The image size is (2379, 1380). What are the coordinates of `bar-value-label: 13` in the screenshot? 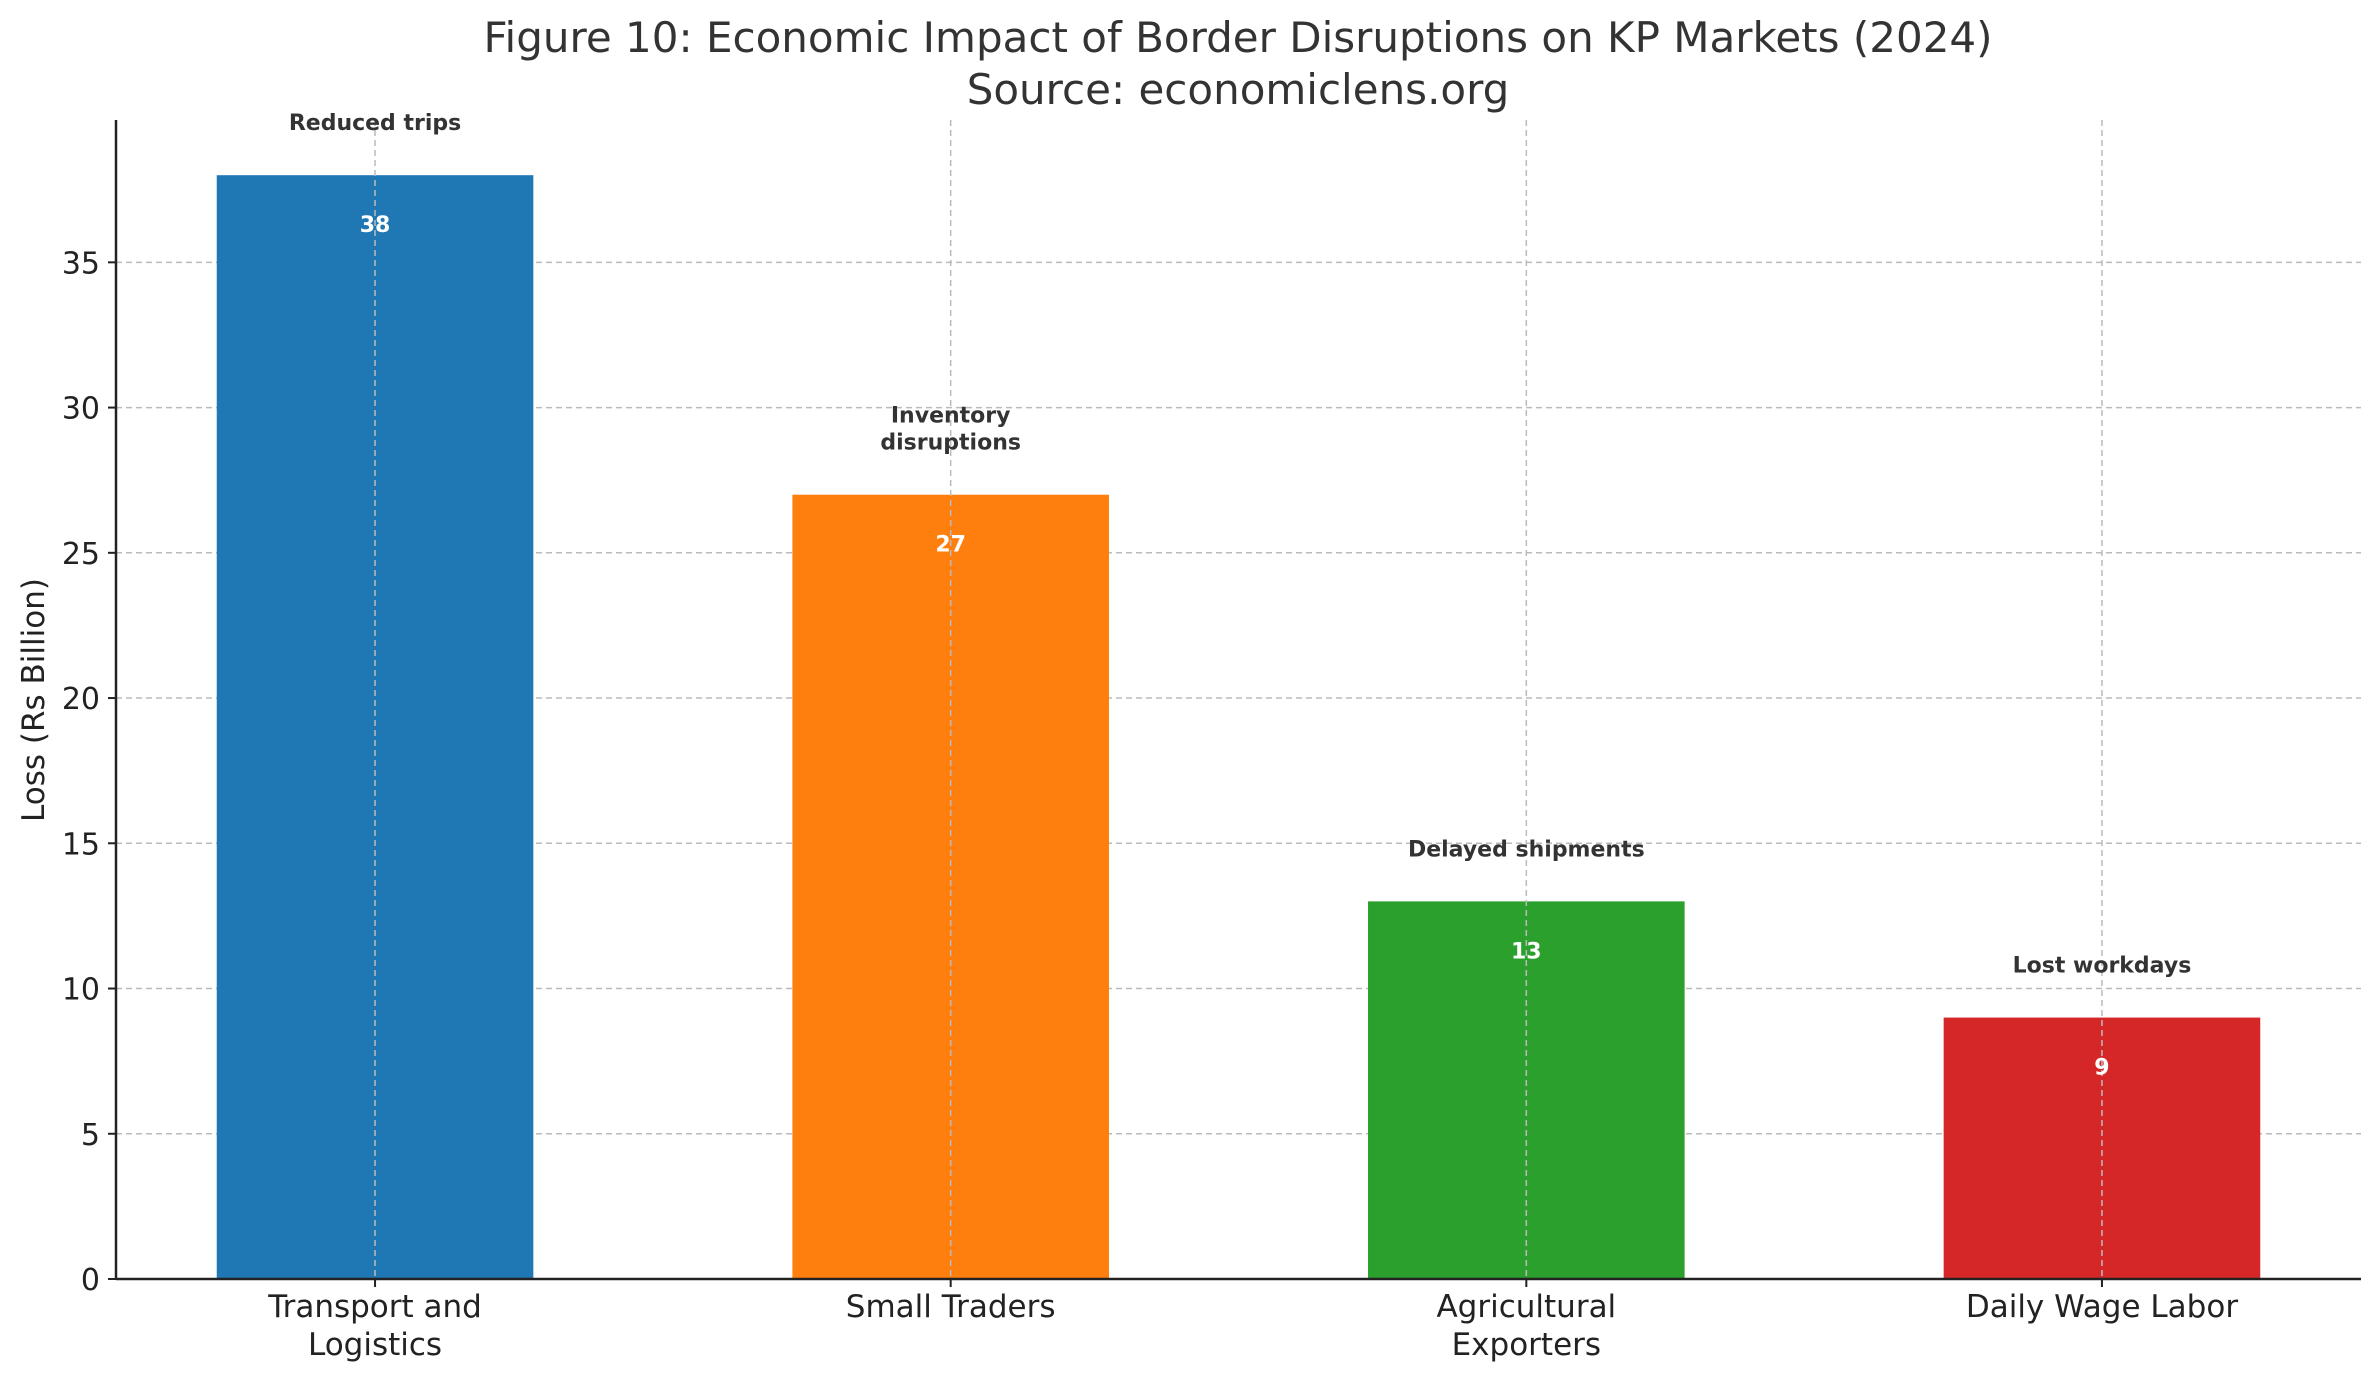 It's located at (1526, 951).